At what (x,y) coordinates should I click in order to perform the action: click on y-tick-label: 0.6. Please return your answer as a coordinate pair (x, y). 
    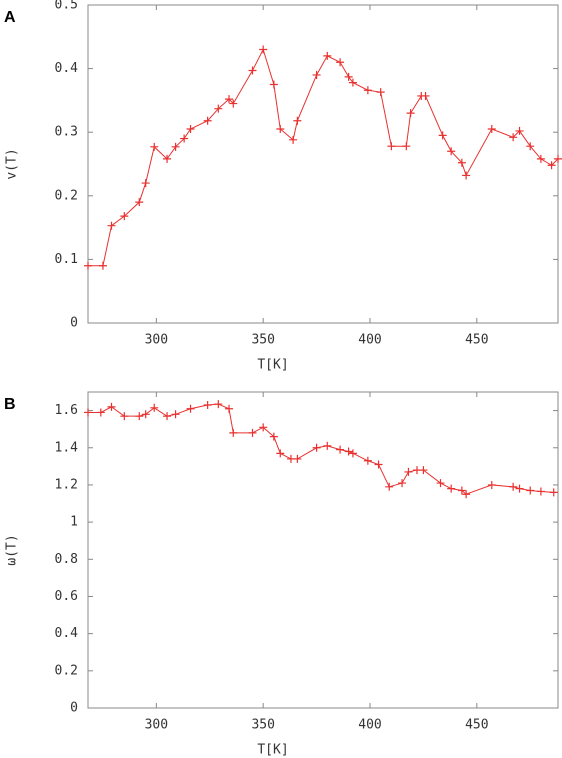
    Looking at the image, I should click on (66, 596).